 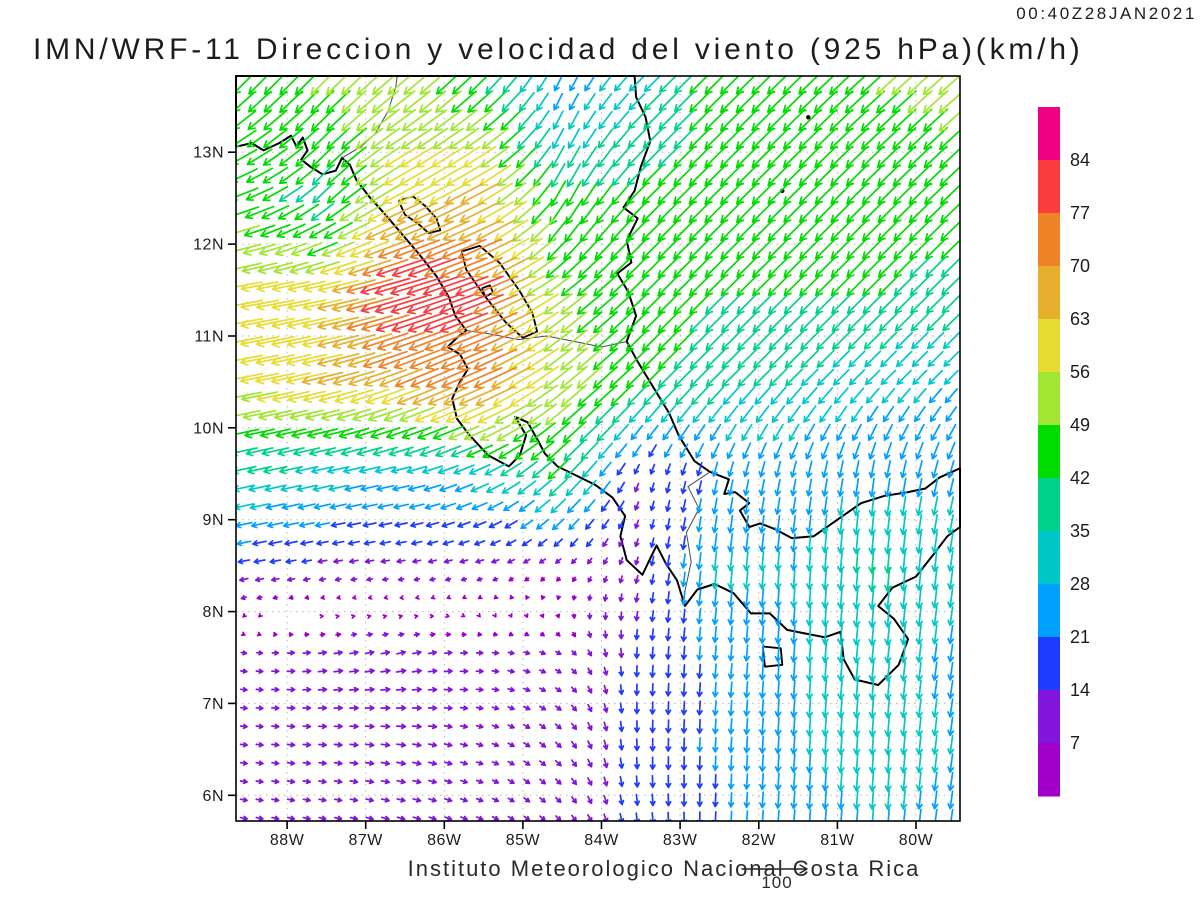 I want to click on lon-axis-label: 82W, so click(x=759, y=840).